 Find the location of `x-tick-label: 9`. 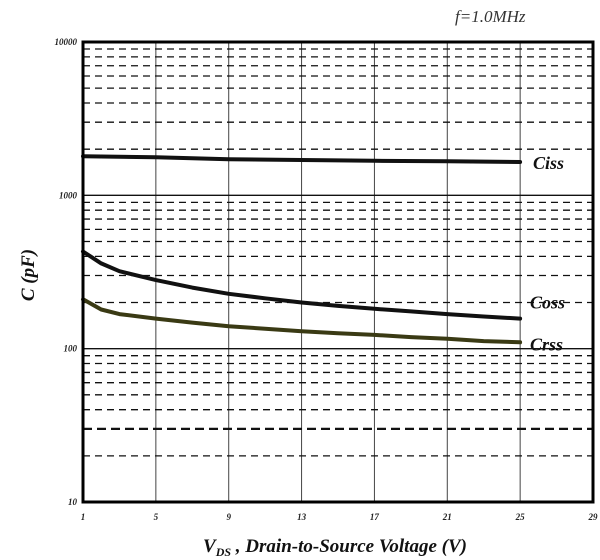

x-tick-label: 9 is located at coordinates (228, 517).